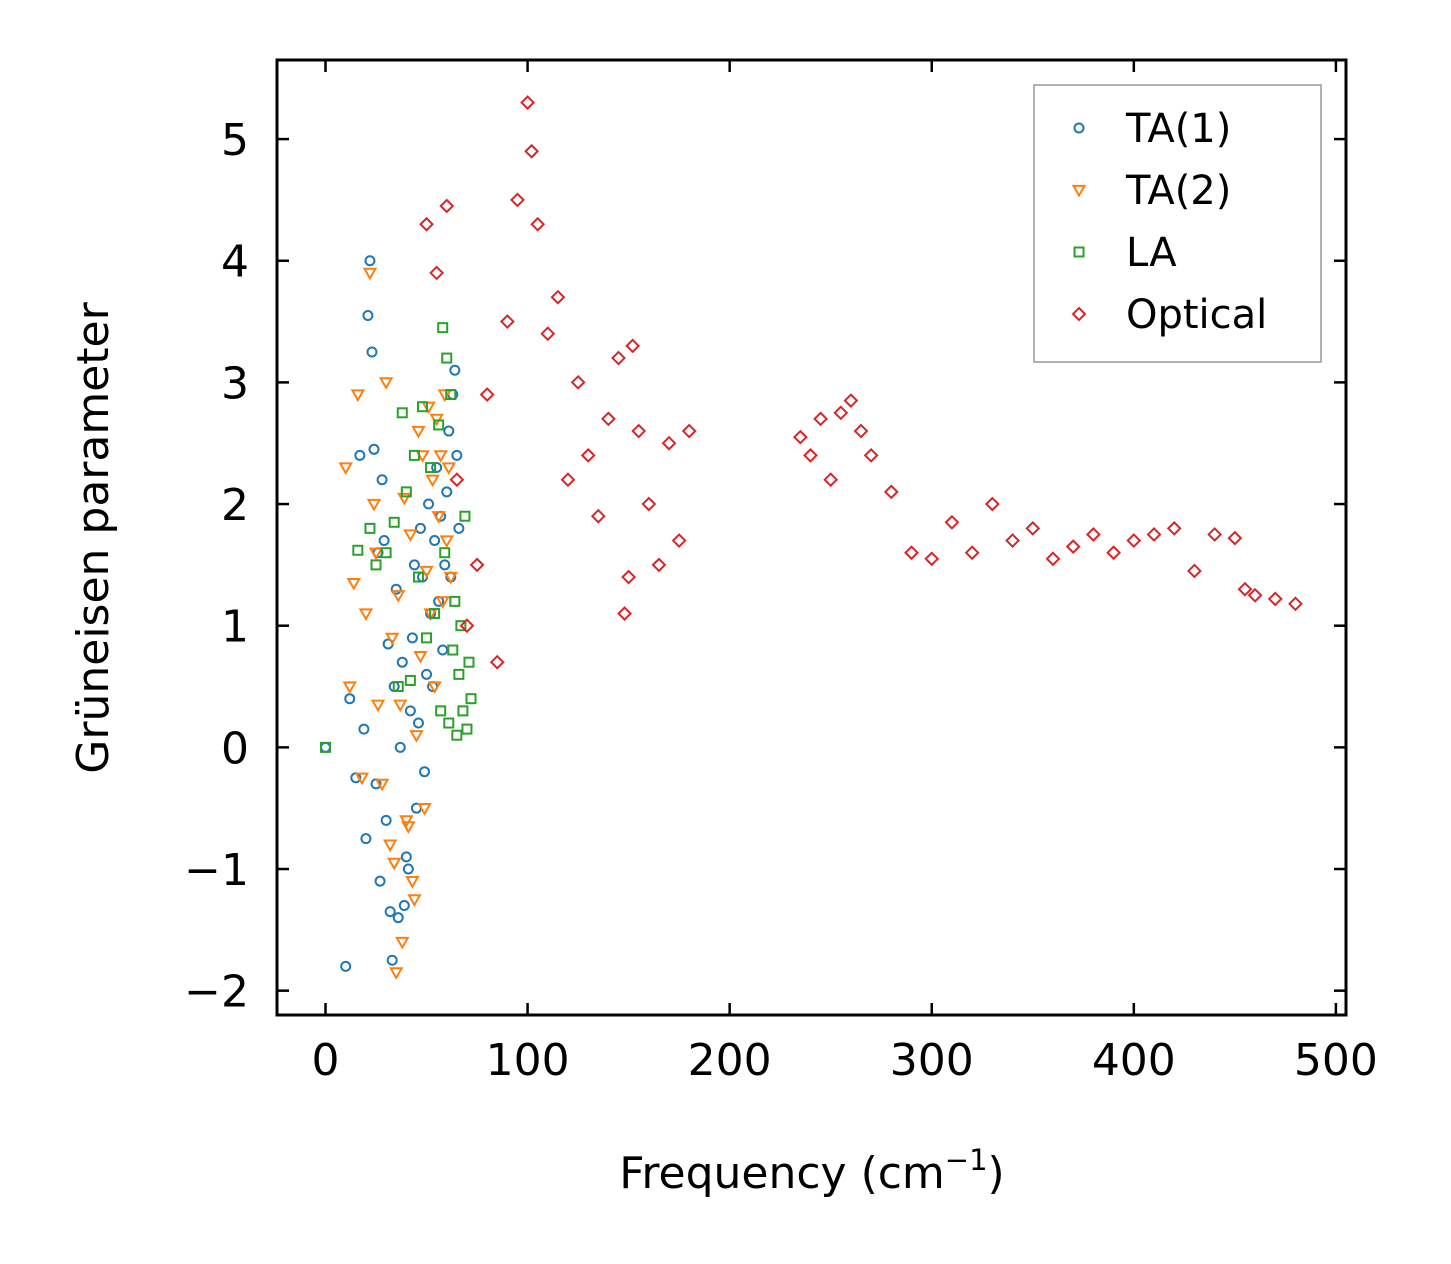  Describe the element at coordinates (235, 383) in the screenshot. I see `y-tick-label: 3` at that location.